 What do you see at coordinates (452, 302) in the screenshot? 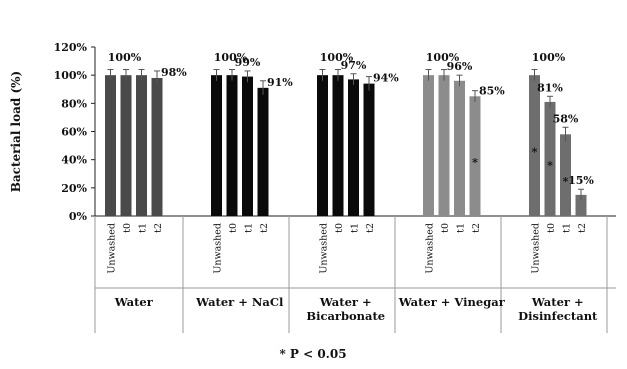
I see `group-label: Water + Vinegar` at bounding box center [452, 302].